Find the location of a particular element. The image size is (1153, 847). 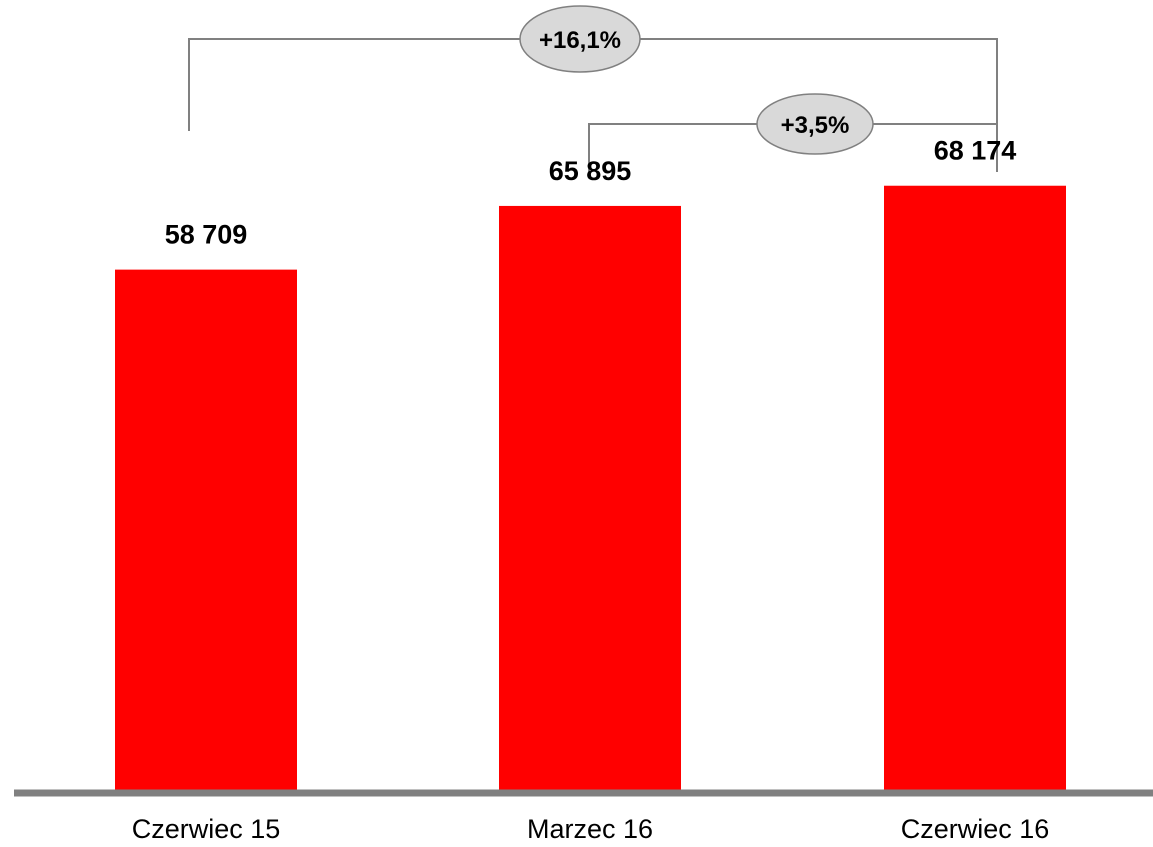

growth-label-0: +16,1% is located at coordinates (580, 40).